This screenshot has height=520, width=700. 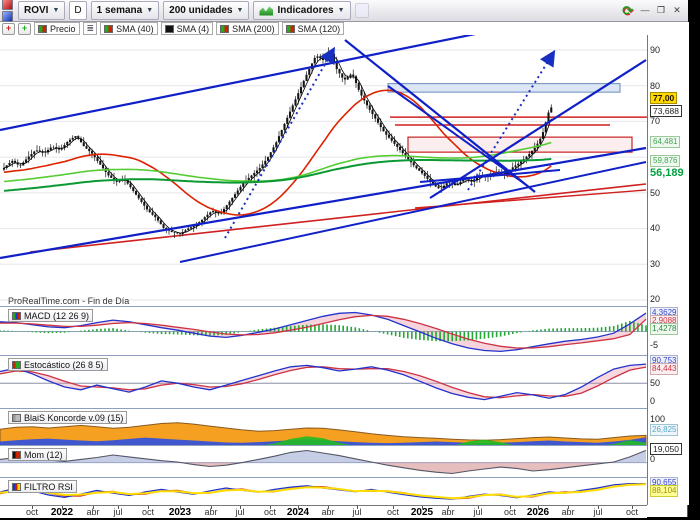 I want to click on mom-title-chip: Mom (12), so click(x=37, y=454).